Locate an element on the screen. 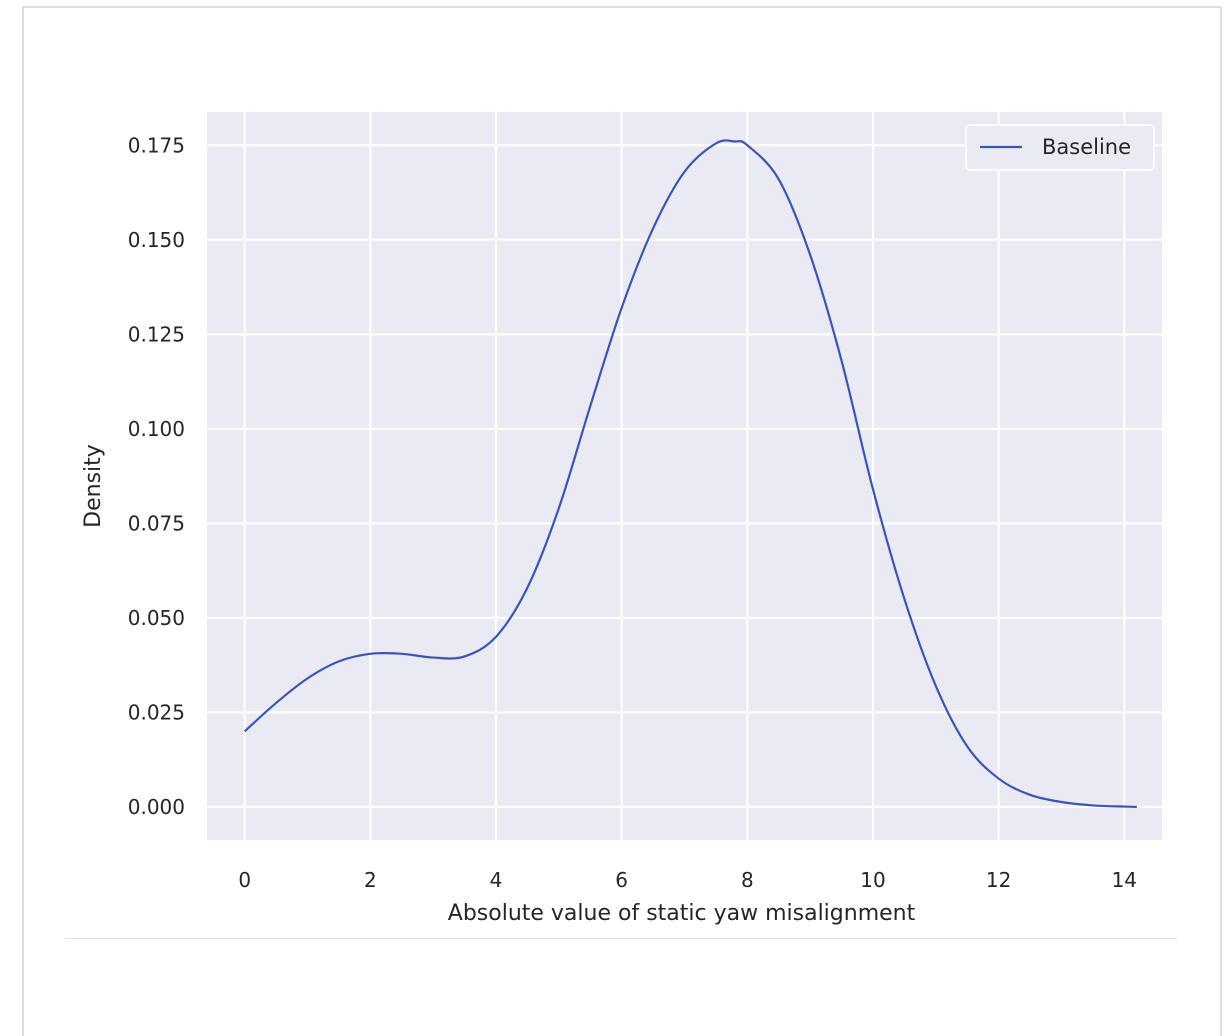 The image size is (1230, 1036). x-tick-label: 0 is located at coordinates (244, 880).